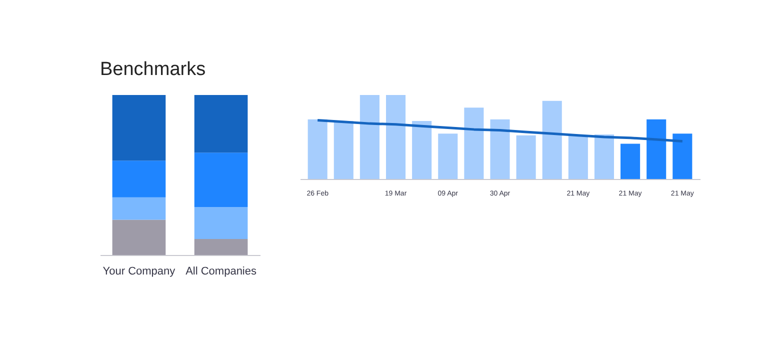  I want to click on x-tick-label: Your Company, so click(139, 272).